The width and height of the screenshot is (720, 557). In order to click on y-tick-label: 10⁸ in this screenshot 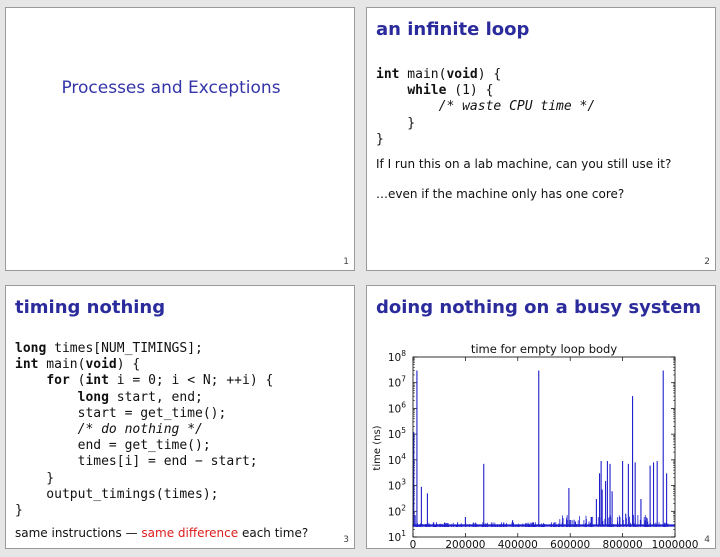, I will do `click(397, 356)`.